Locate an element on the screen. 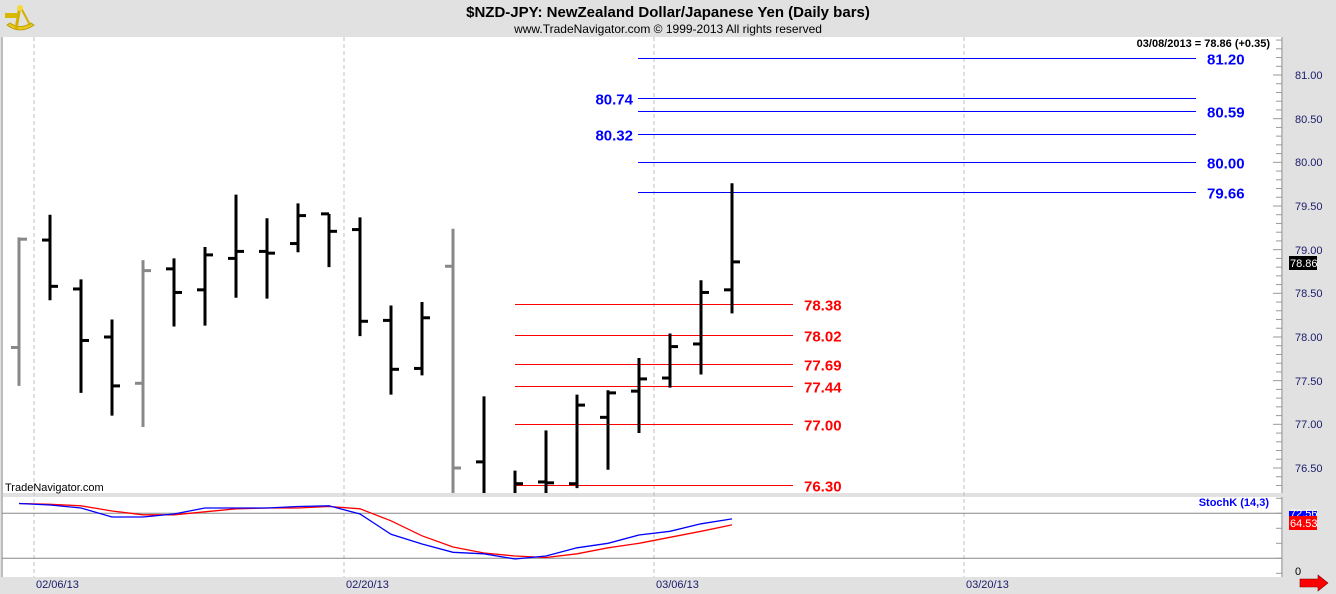 The height and width of the screenshot is (594, 1336). last-quote: 03/08/2013 = 78.86 (+0.35) is located at coordinates (1204, 44).